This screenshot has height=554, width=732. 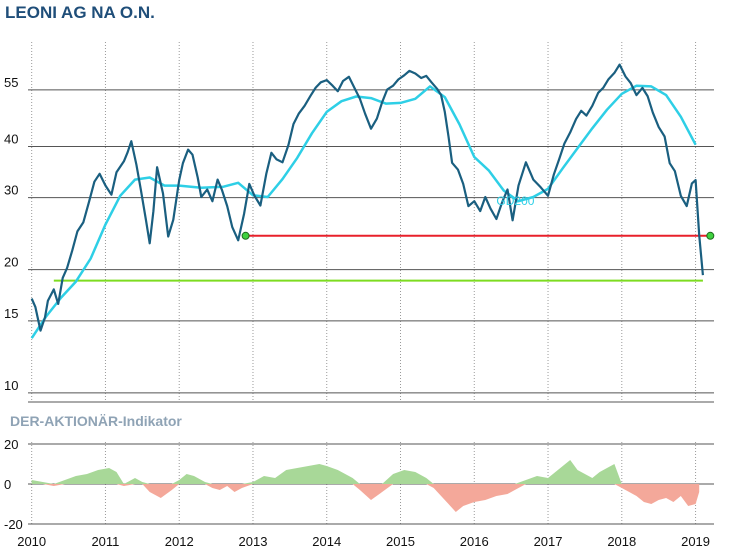 I want to click on indicator-title: DER-AKTIONÄR-Indikator, so click(x=96, y=421).